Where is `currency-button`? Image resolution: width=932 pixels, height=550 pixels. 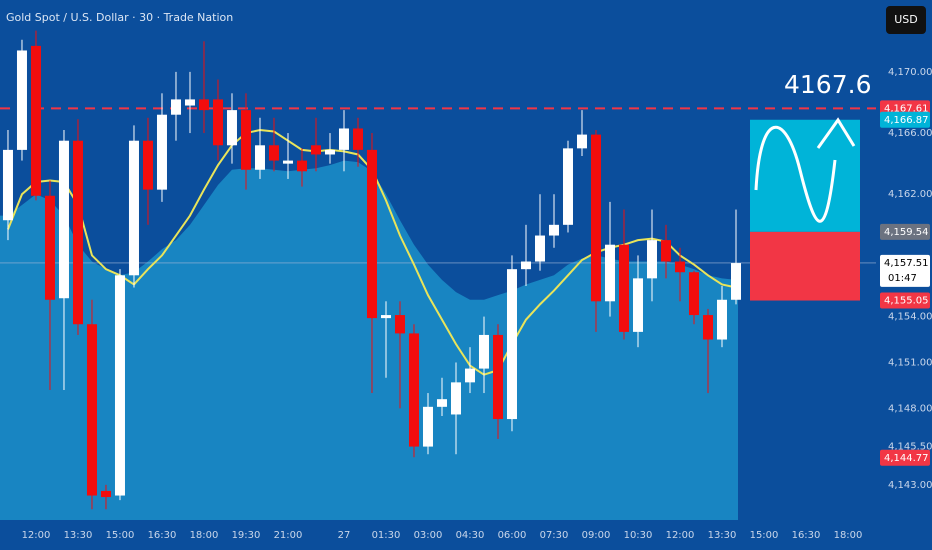
currency-button is located at coordinates (906, 20).